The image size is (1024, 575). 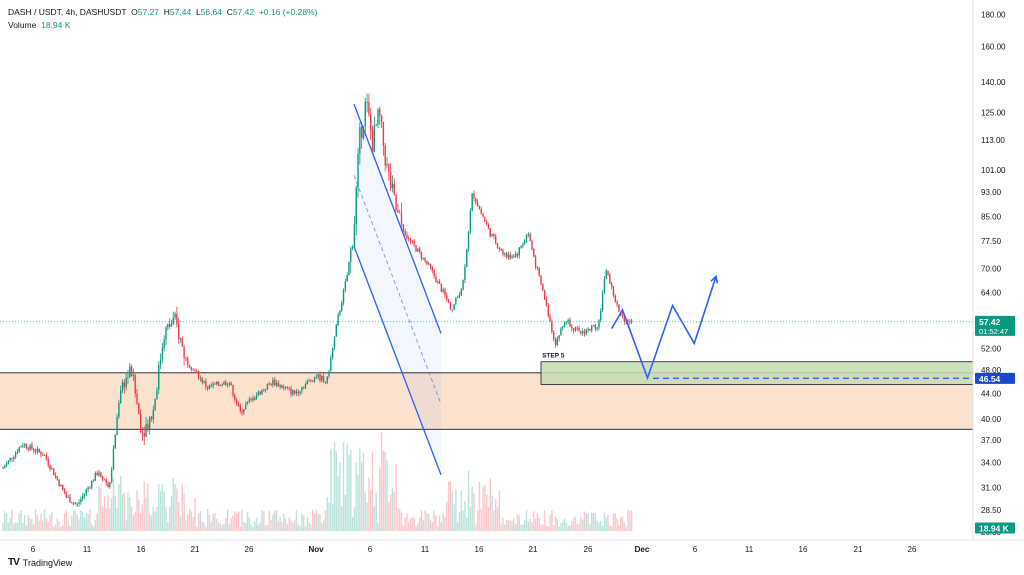 I want to click on high-value: 57.44, so click(x=180, y=12).